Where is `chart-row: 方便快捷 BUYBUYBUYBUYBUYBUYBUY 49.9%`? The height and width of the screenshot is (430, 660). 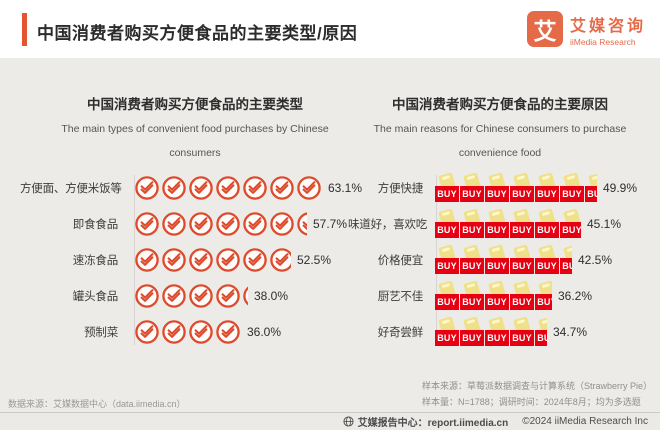 chart-row: 方便快捷 BUYBUYBUYBUYBUYBUYBUY 49.9% is located at coordinates (500, 188).